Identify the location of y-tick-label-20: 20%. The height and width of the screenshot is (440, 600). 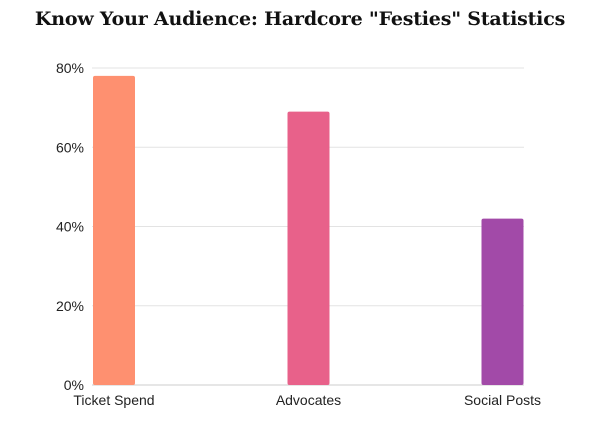
(70, 306).